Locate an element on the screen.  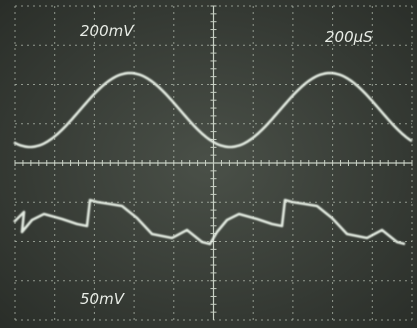
timebase: 200µS is located at coordinates (349, 37).